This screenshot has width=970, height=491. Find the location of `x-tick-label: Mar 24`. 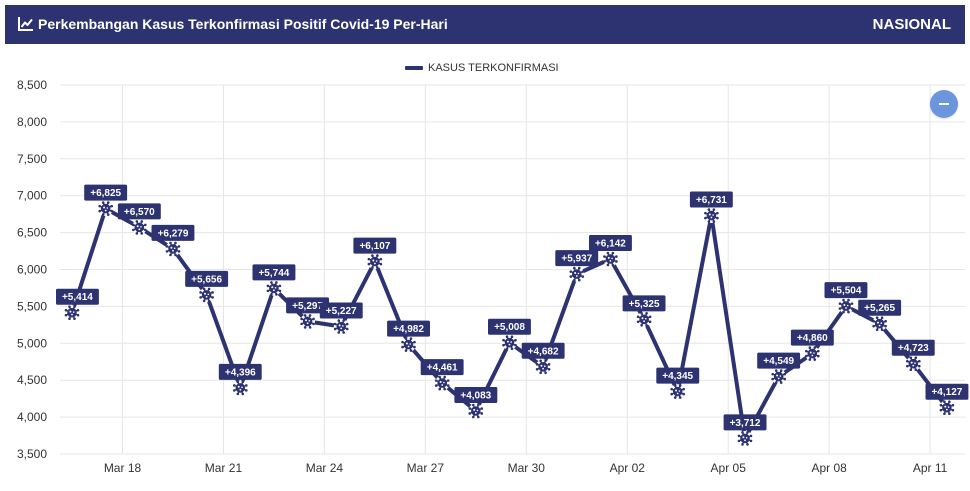

x-tick-label: Mar 24 is located at coordinates (325, 468).